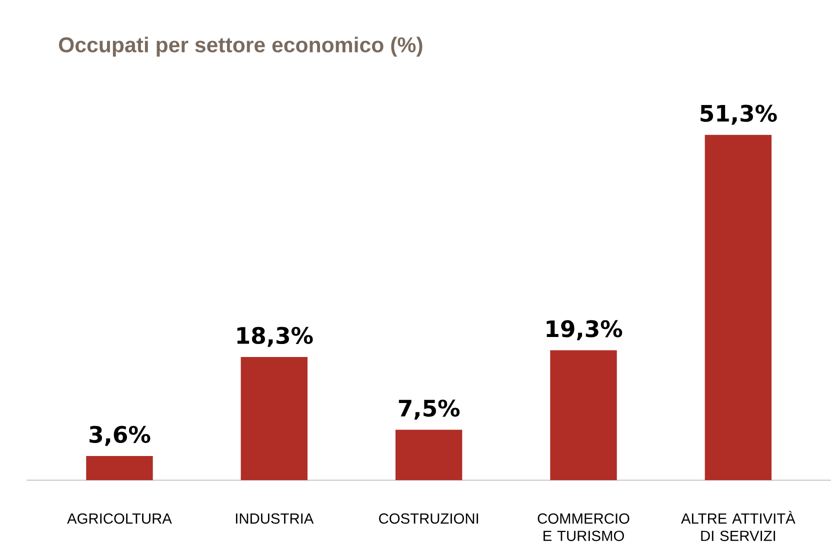  Describe the element at coordinates (240, 46) in the screenshot. I see `chart-title: Occupati per settore economico (%)` at that location.